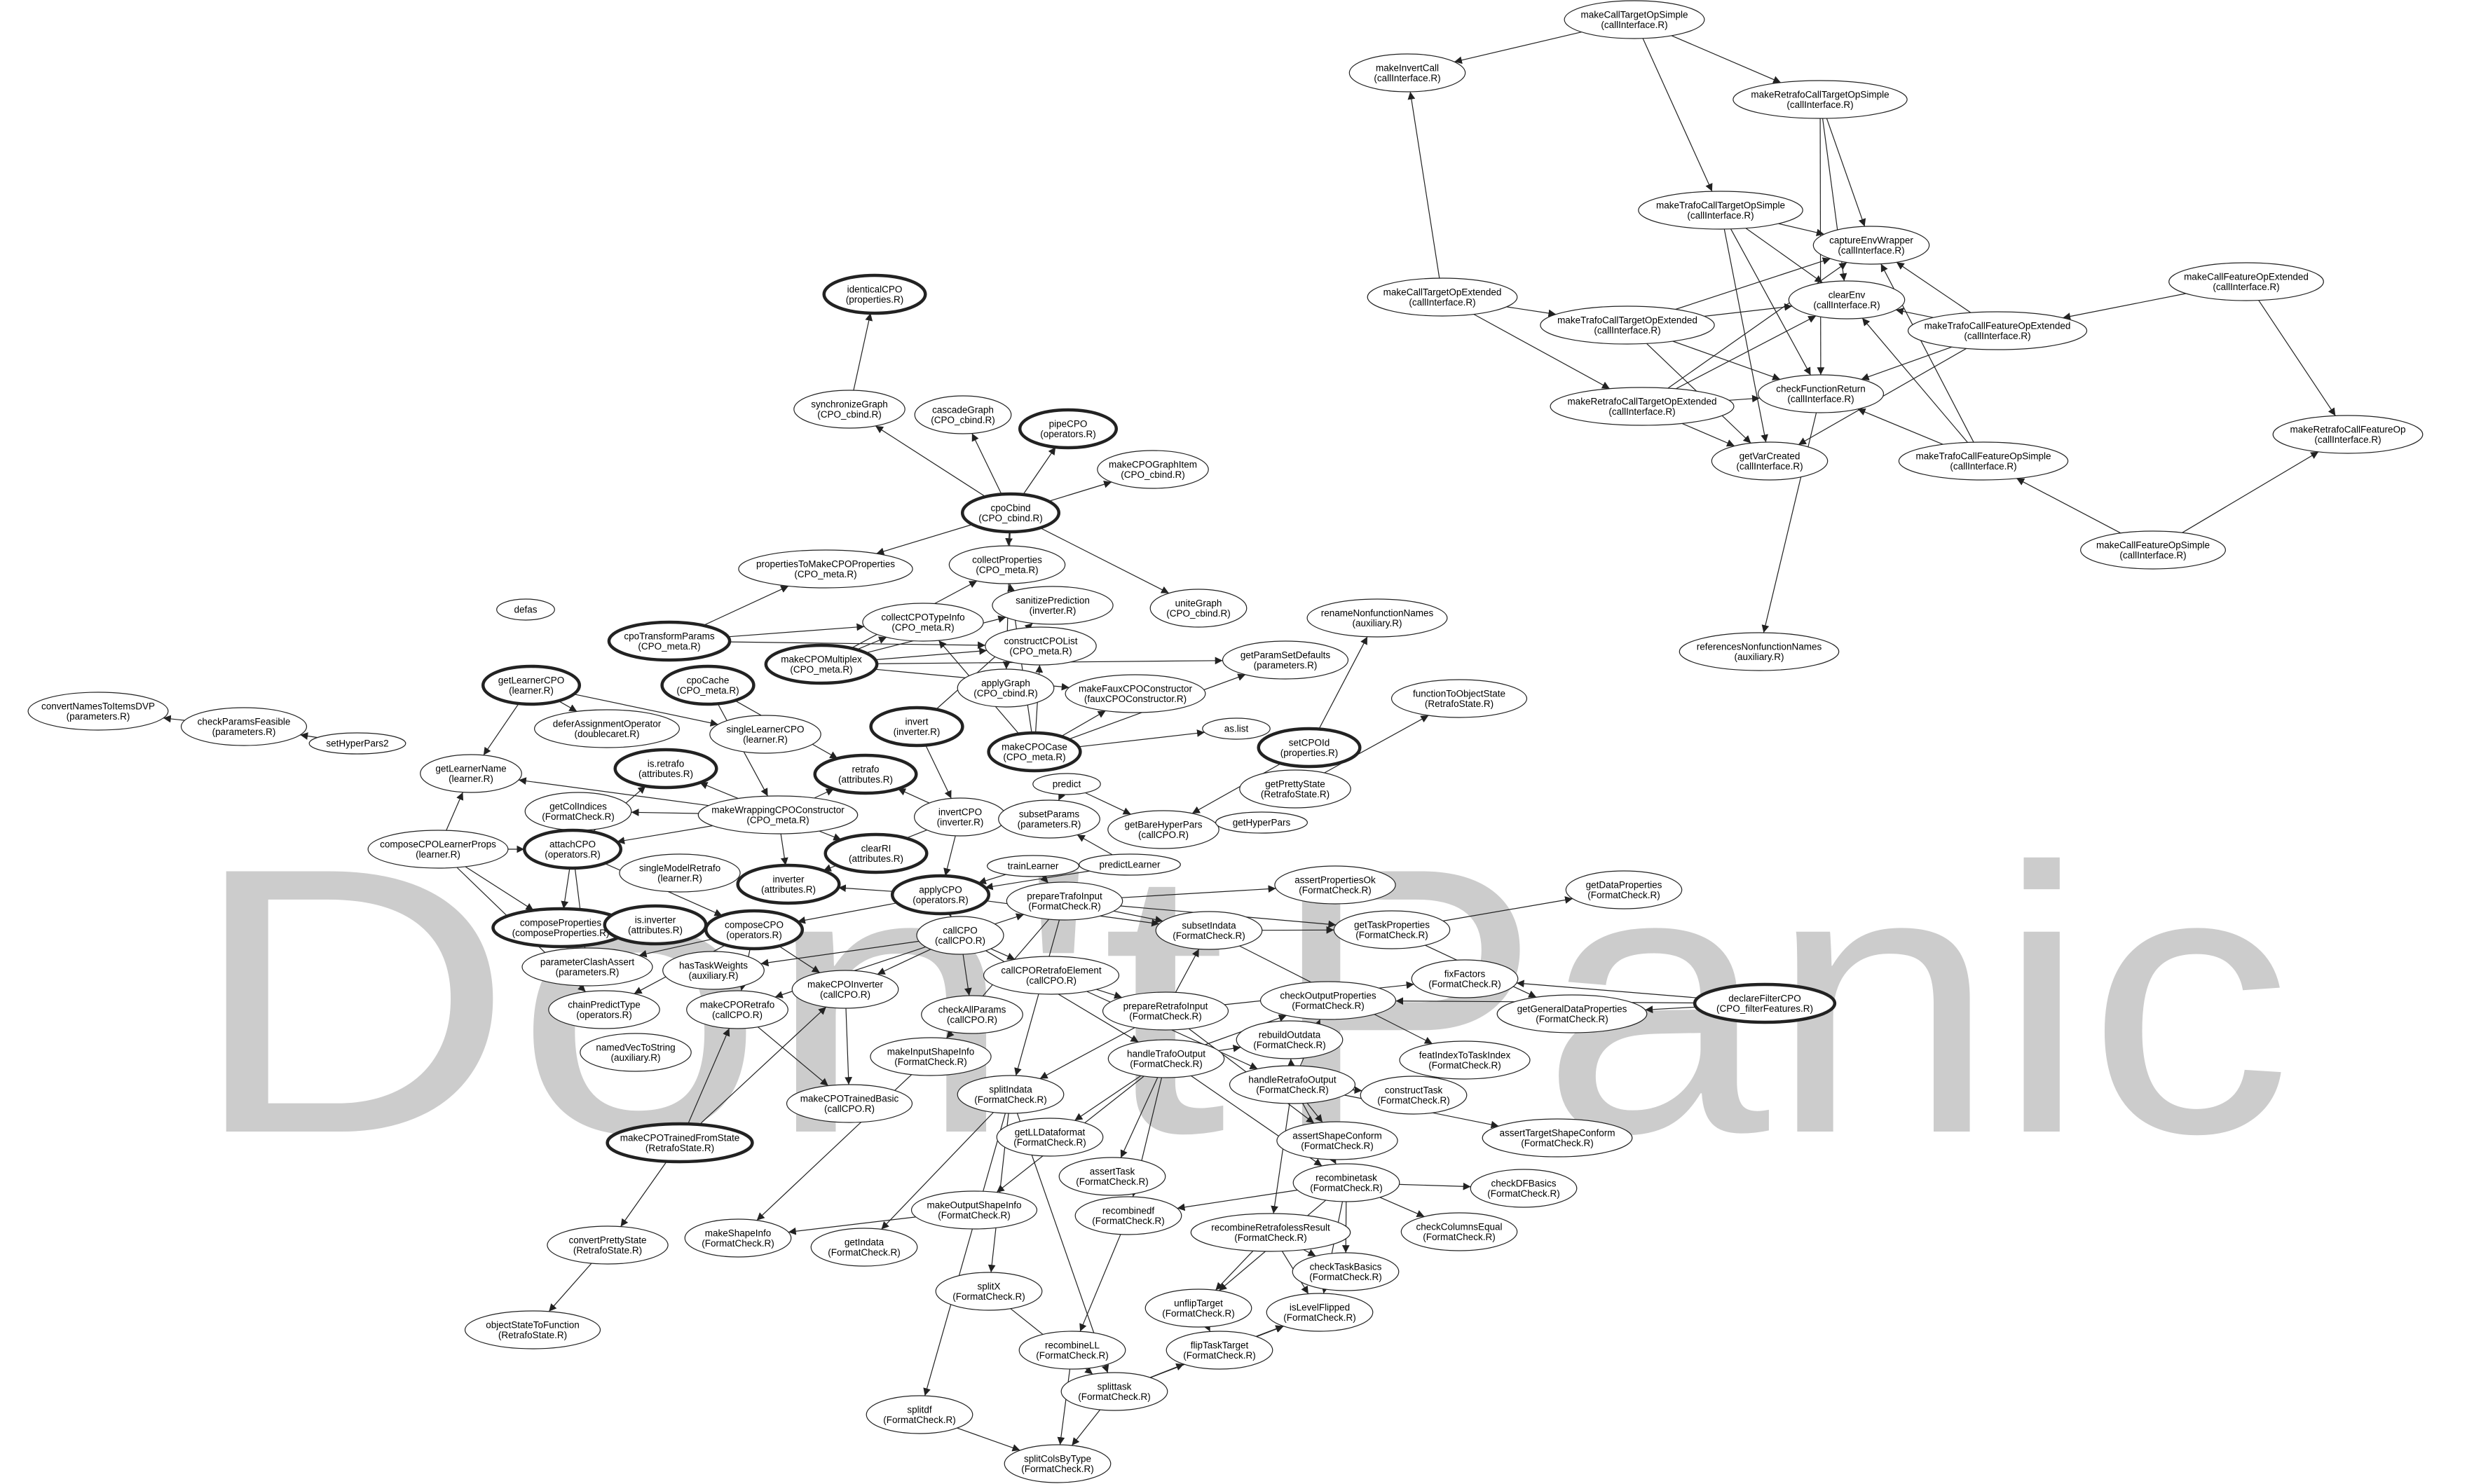 The width and height of the screenshot is (2467, 1484). What do you see at coordinates (874, 294) in the screenshot?
I see `node-ellipse-identicalCPO` at bounding box center [874, 294].